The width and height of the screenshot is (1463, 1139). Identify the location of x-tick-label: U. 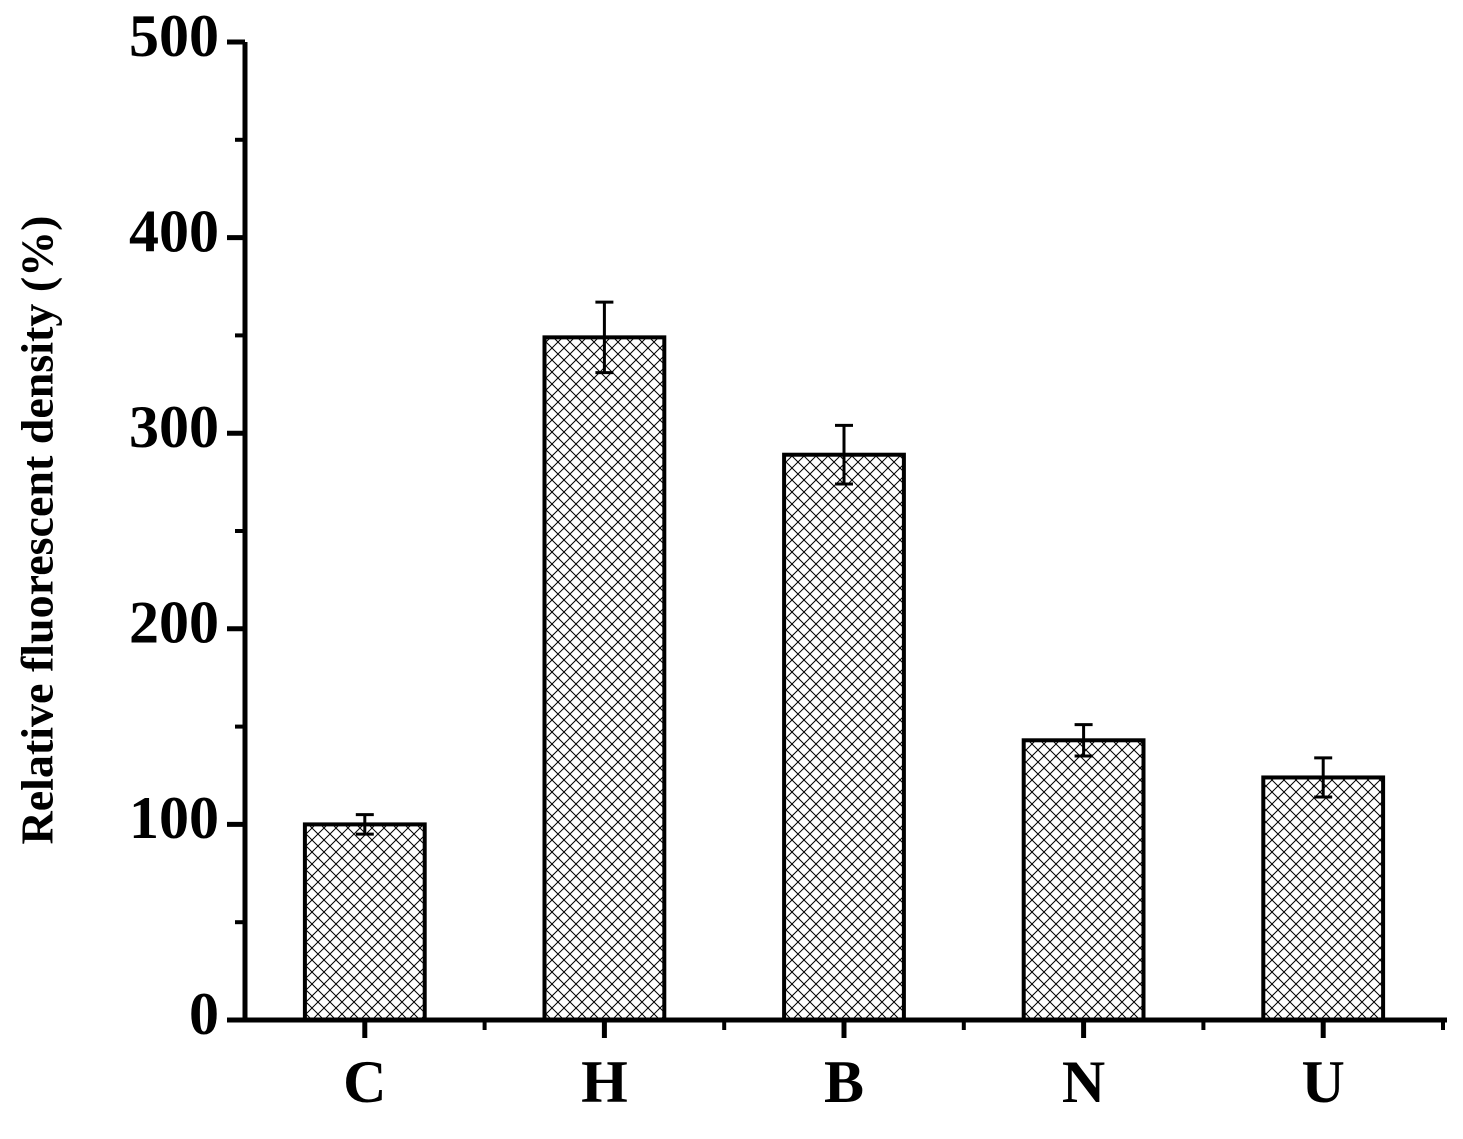
(1323, 1082).